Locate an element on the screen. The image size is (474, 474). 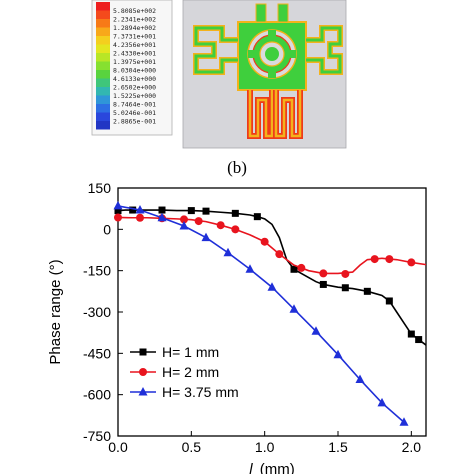
x-tick-label: 1.0 is located at coordinates (265, 447).